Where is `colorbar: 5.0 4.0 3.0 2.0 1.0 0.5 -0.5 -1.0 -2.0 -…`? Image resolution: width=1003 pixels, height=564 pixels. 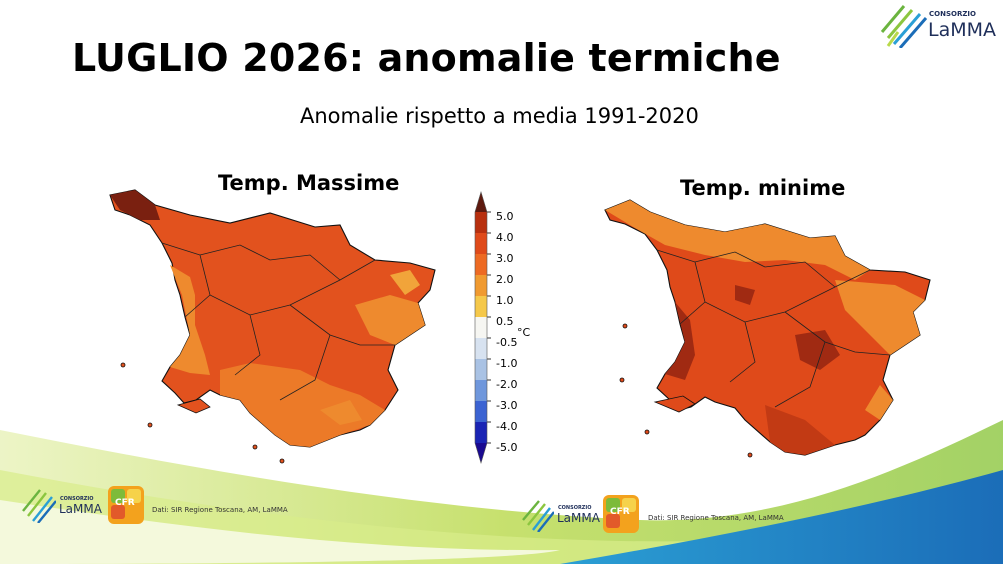 colorbar: 5.0 4.0 3.0 2.0 1.0 0.5 -0.5 -1.0 -2.0 -… is located at coordinates (505, 327).